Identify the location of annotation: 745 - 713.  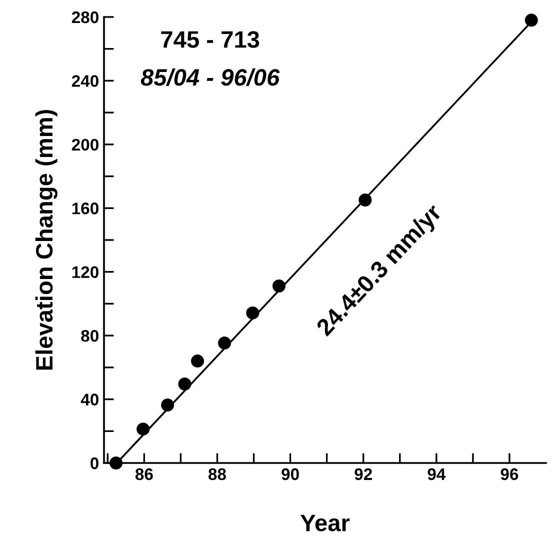
(210, 39).